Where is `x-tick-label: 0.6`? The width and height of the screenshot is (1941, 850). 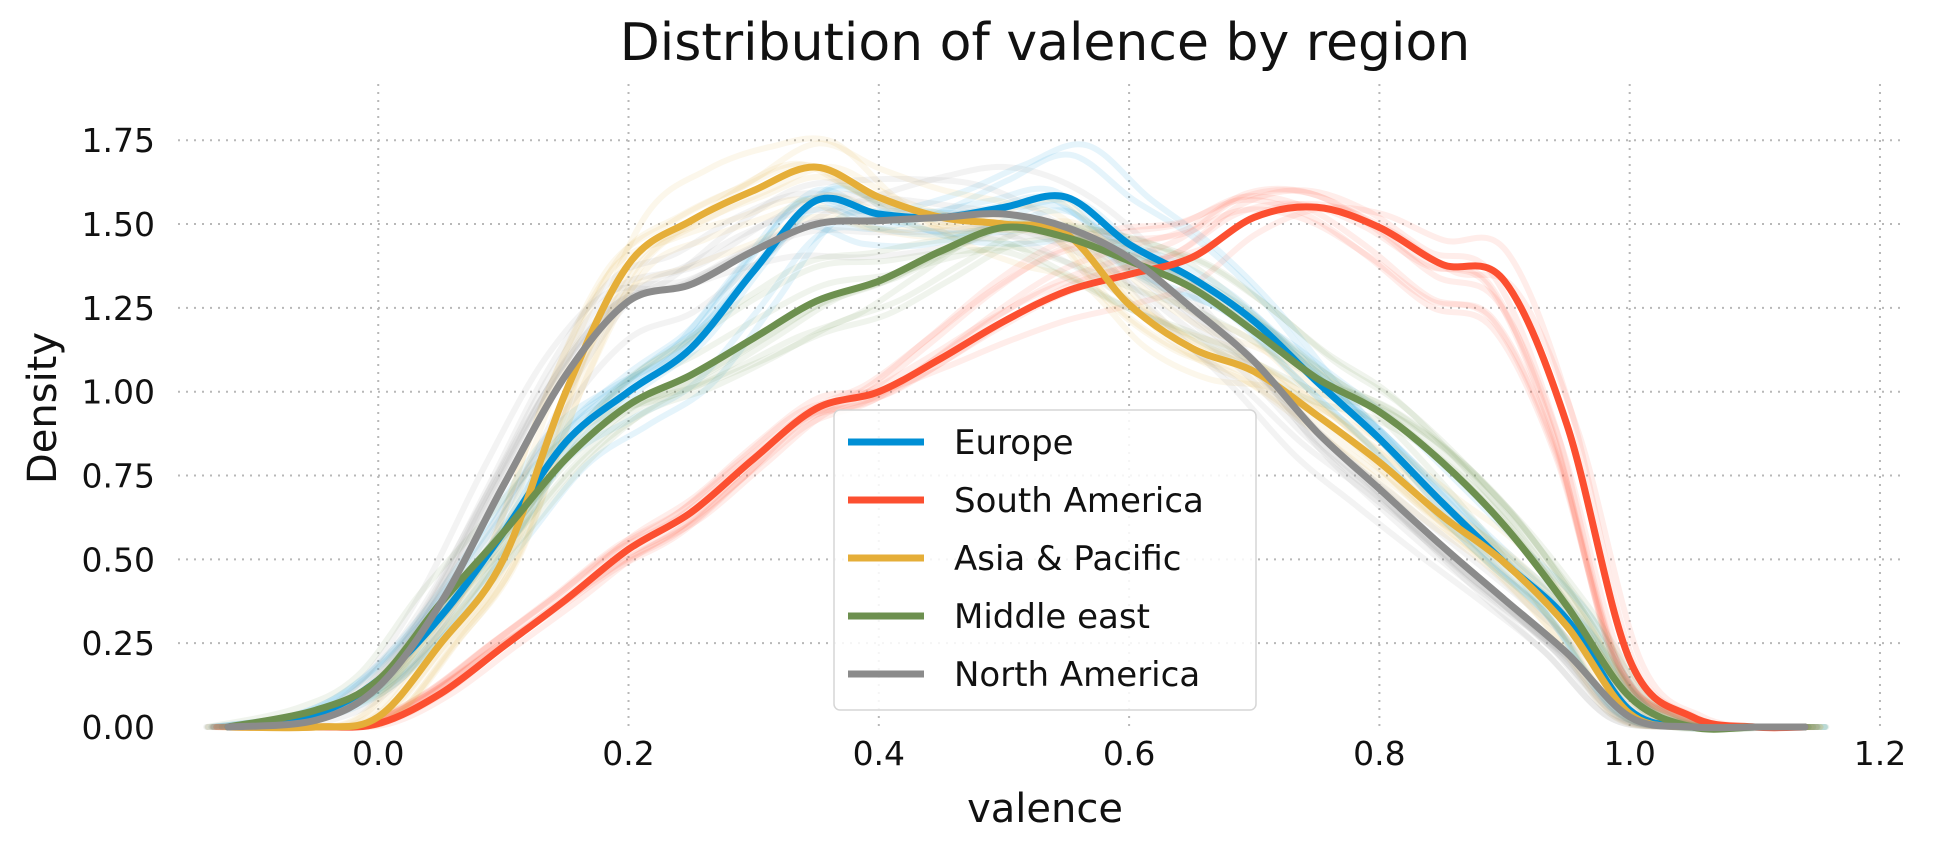 x-tick-label: 0.6 is located at coordinates (1129, 753).